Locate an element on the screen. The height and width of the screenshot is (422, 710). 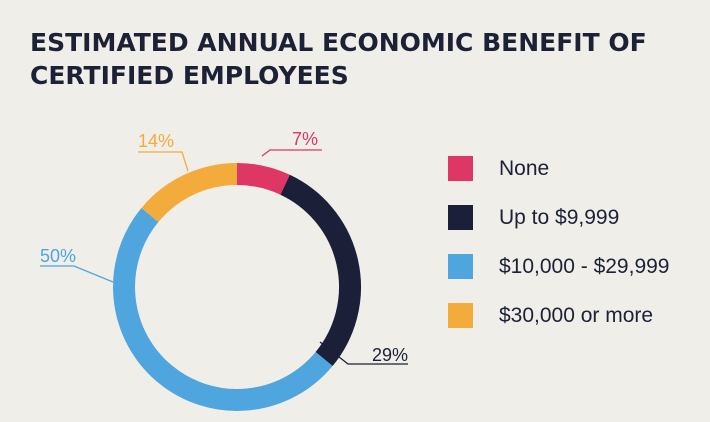
legend-swatch-30000-or-more is located at coordinates (460, 315).